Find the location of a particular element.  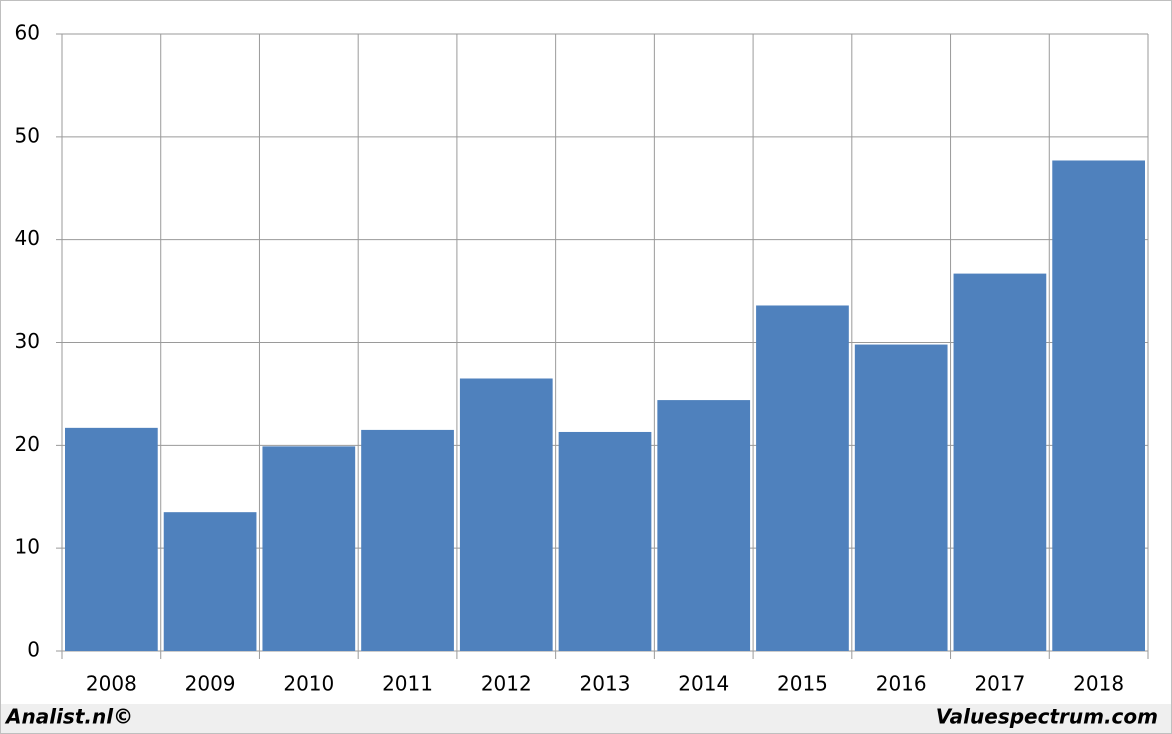

x-tick-label: 2010 is located at coordinates (308, 684).